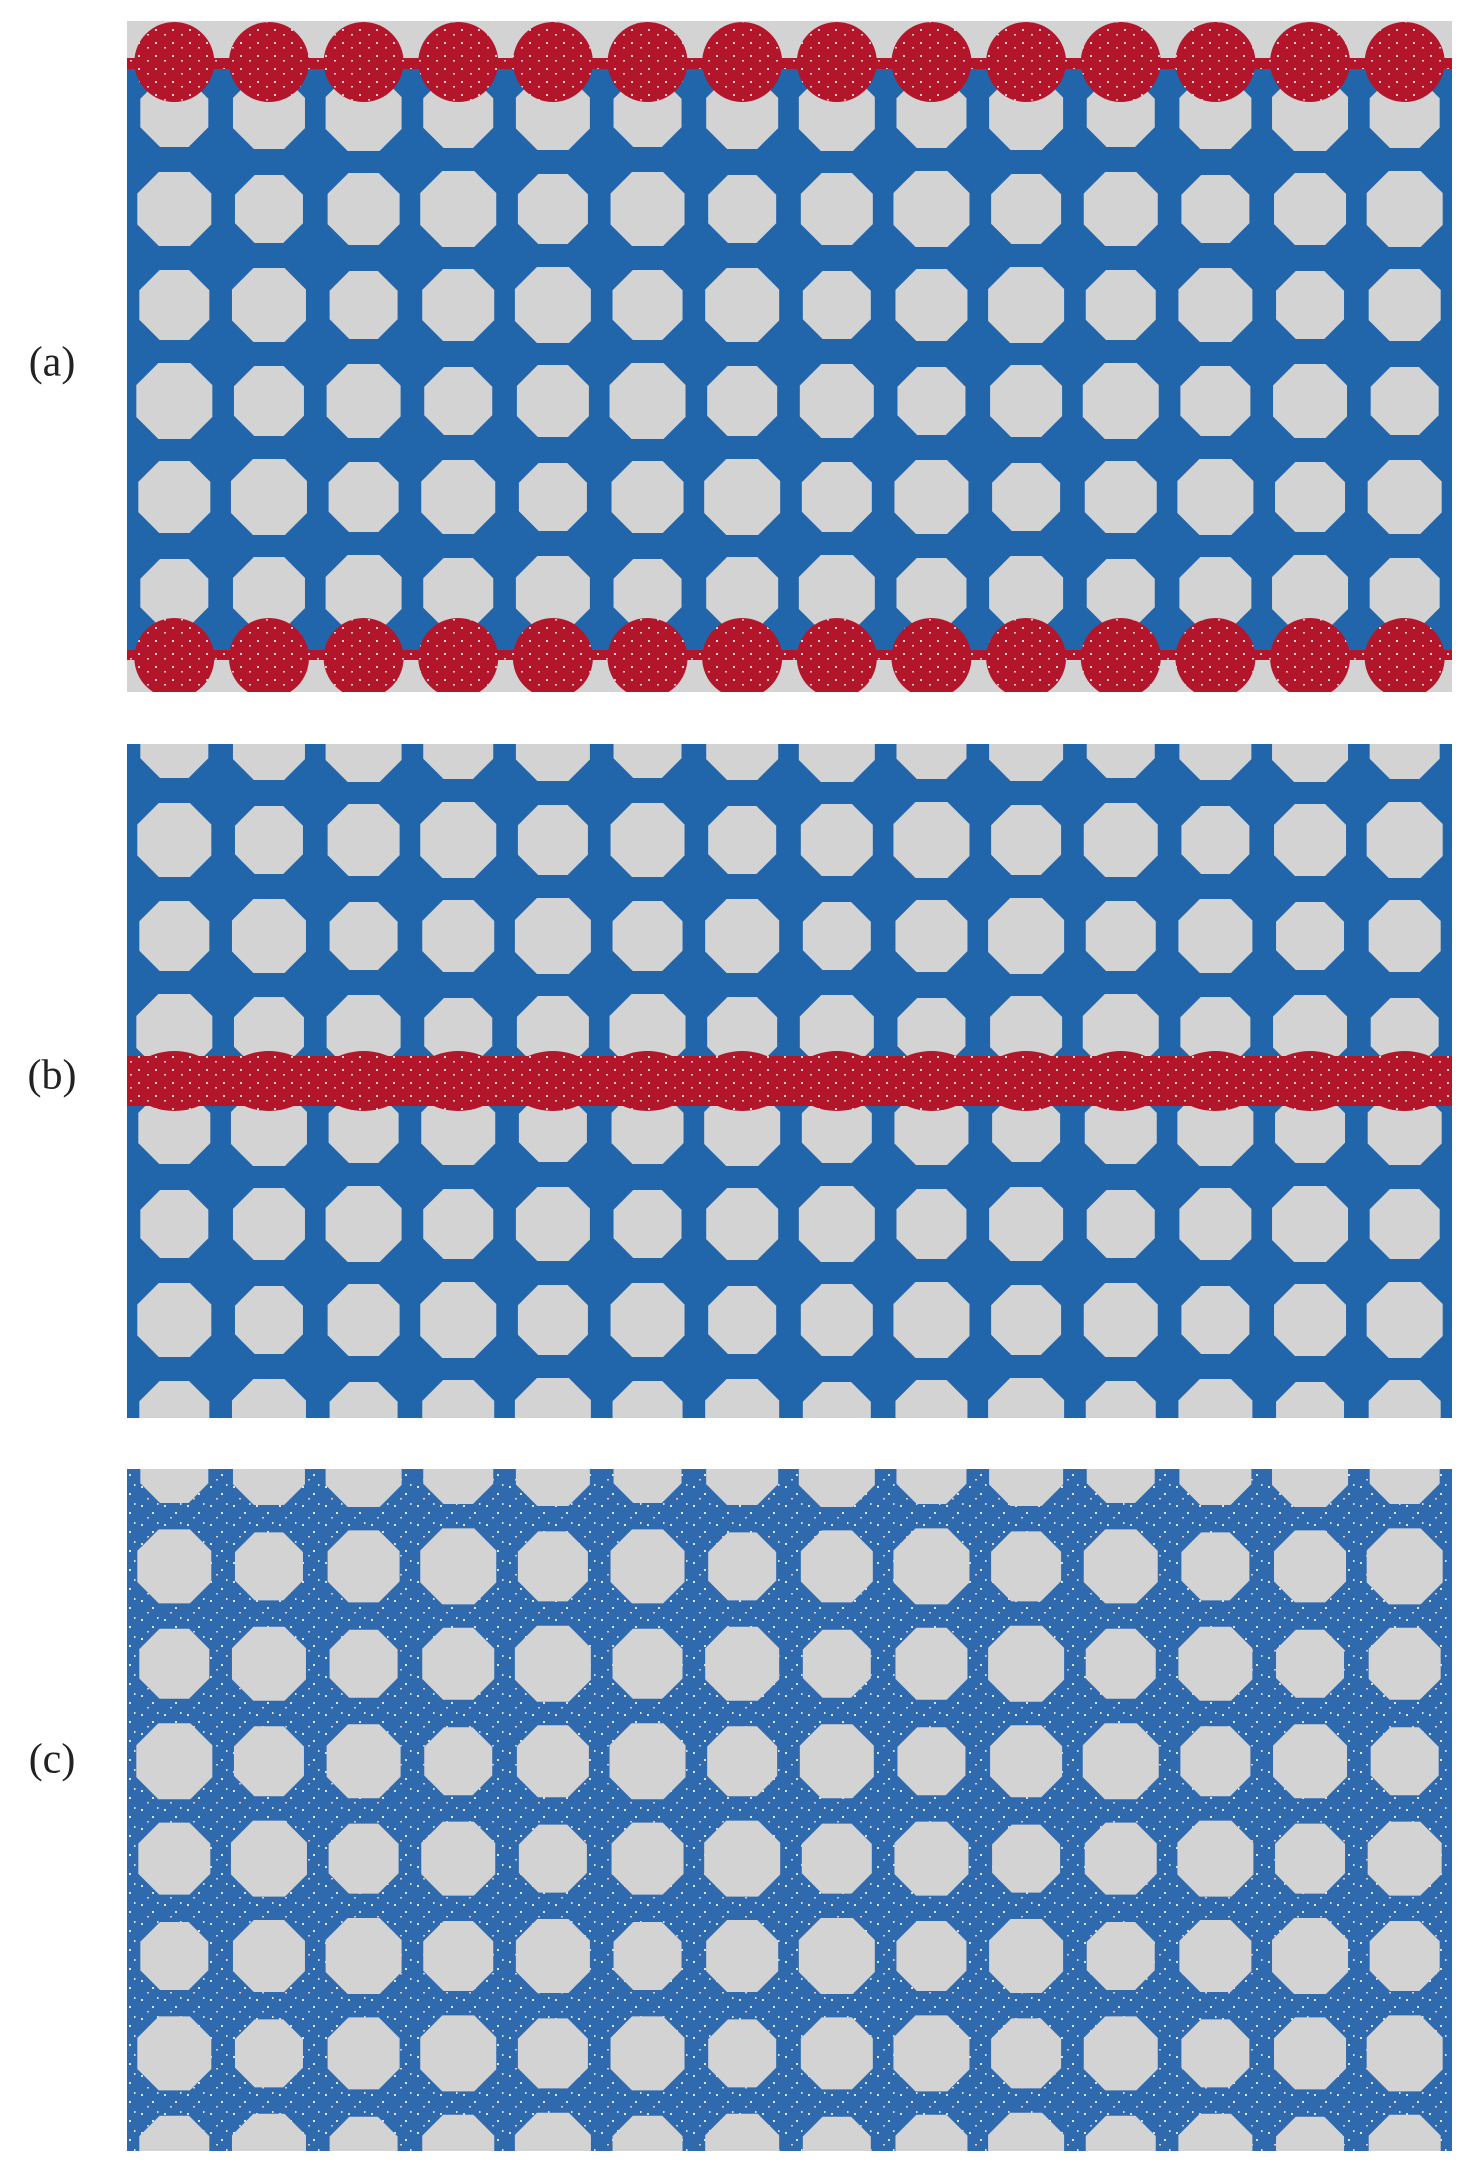 This screenshot has height=2165, width=1466. What do you see at coordinates (52, 363) in the screenshot?
I see `panel-label: (a)` at bounding box center [52, 363].